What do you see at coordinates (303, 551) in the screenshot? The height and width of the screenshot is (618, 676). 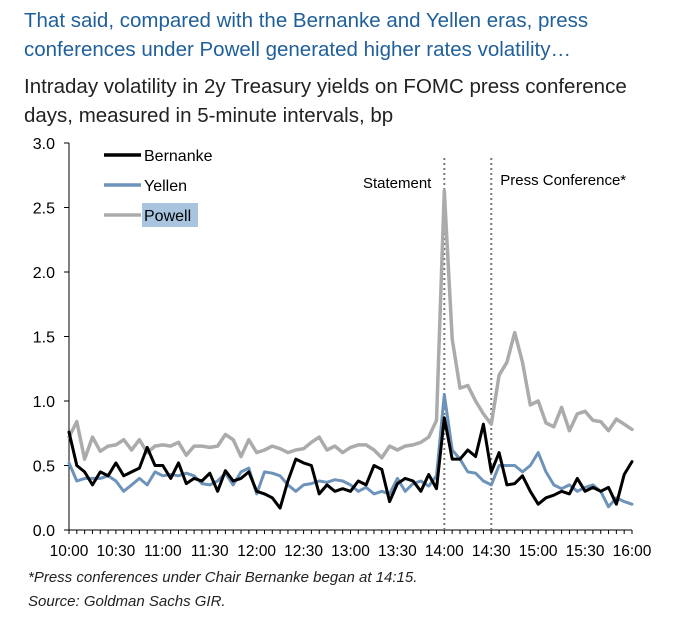 I see `x-tick-label: 12:30` at bounding box center [303, 551].